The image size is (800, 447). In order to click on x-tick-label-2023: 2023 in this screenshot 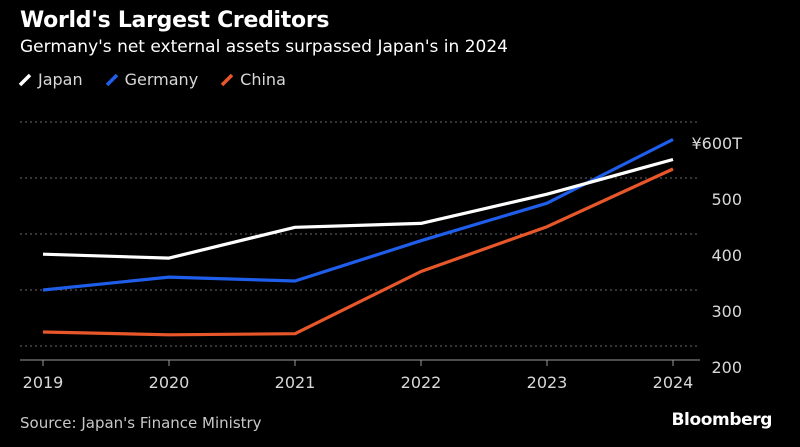, I will do `click(547, 382)`.